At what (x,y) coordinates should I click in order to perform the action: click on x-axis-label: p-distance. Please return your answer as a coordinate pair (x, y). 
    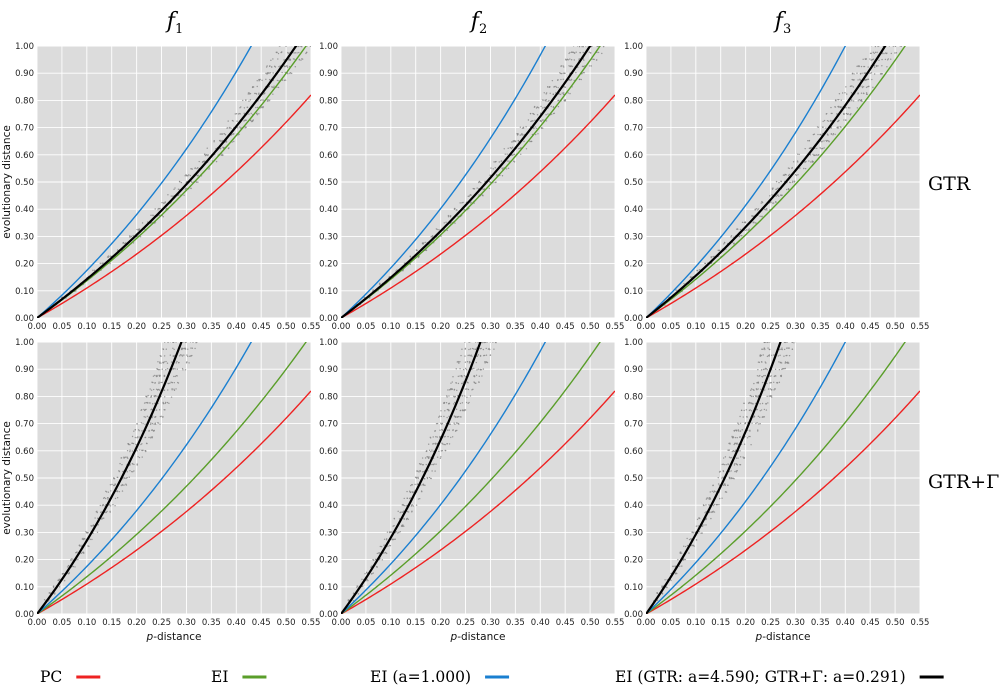
    Looking at the image, I should click on (174, 637).